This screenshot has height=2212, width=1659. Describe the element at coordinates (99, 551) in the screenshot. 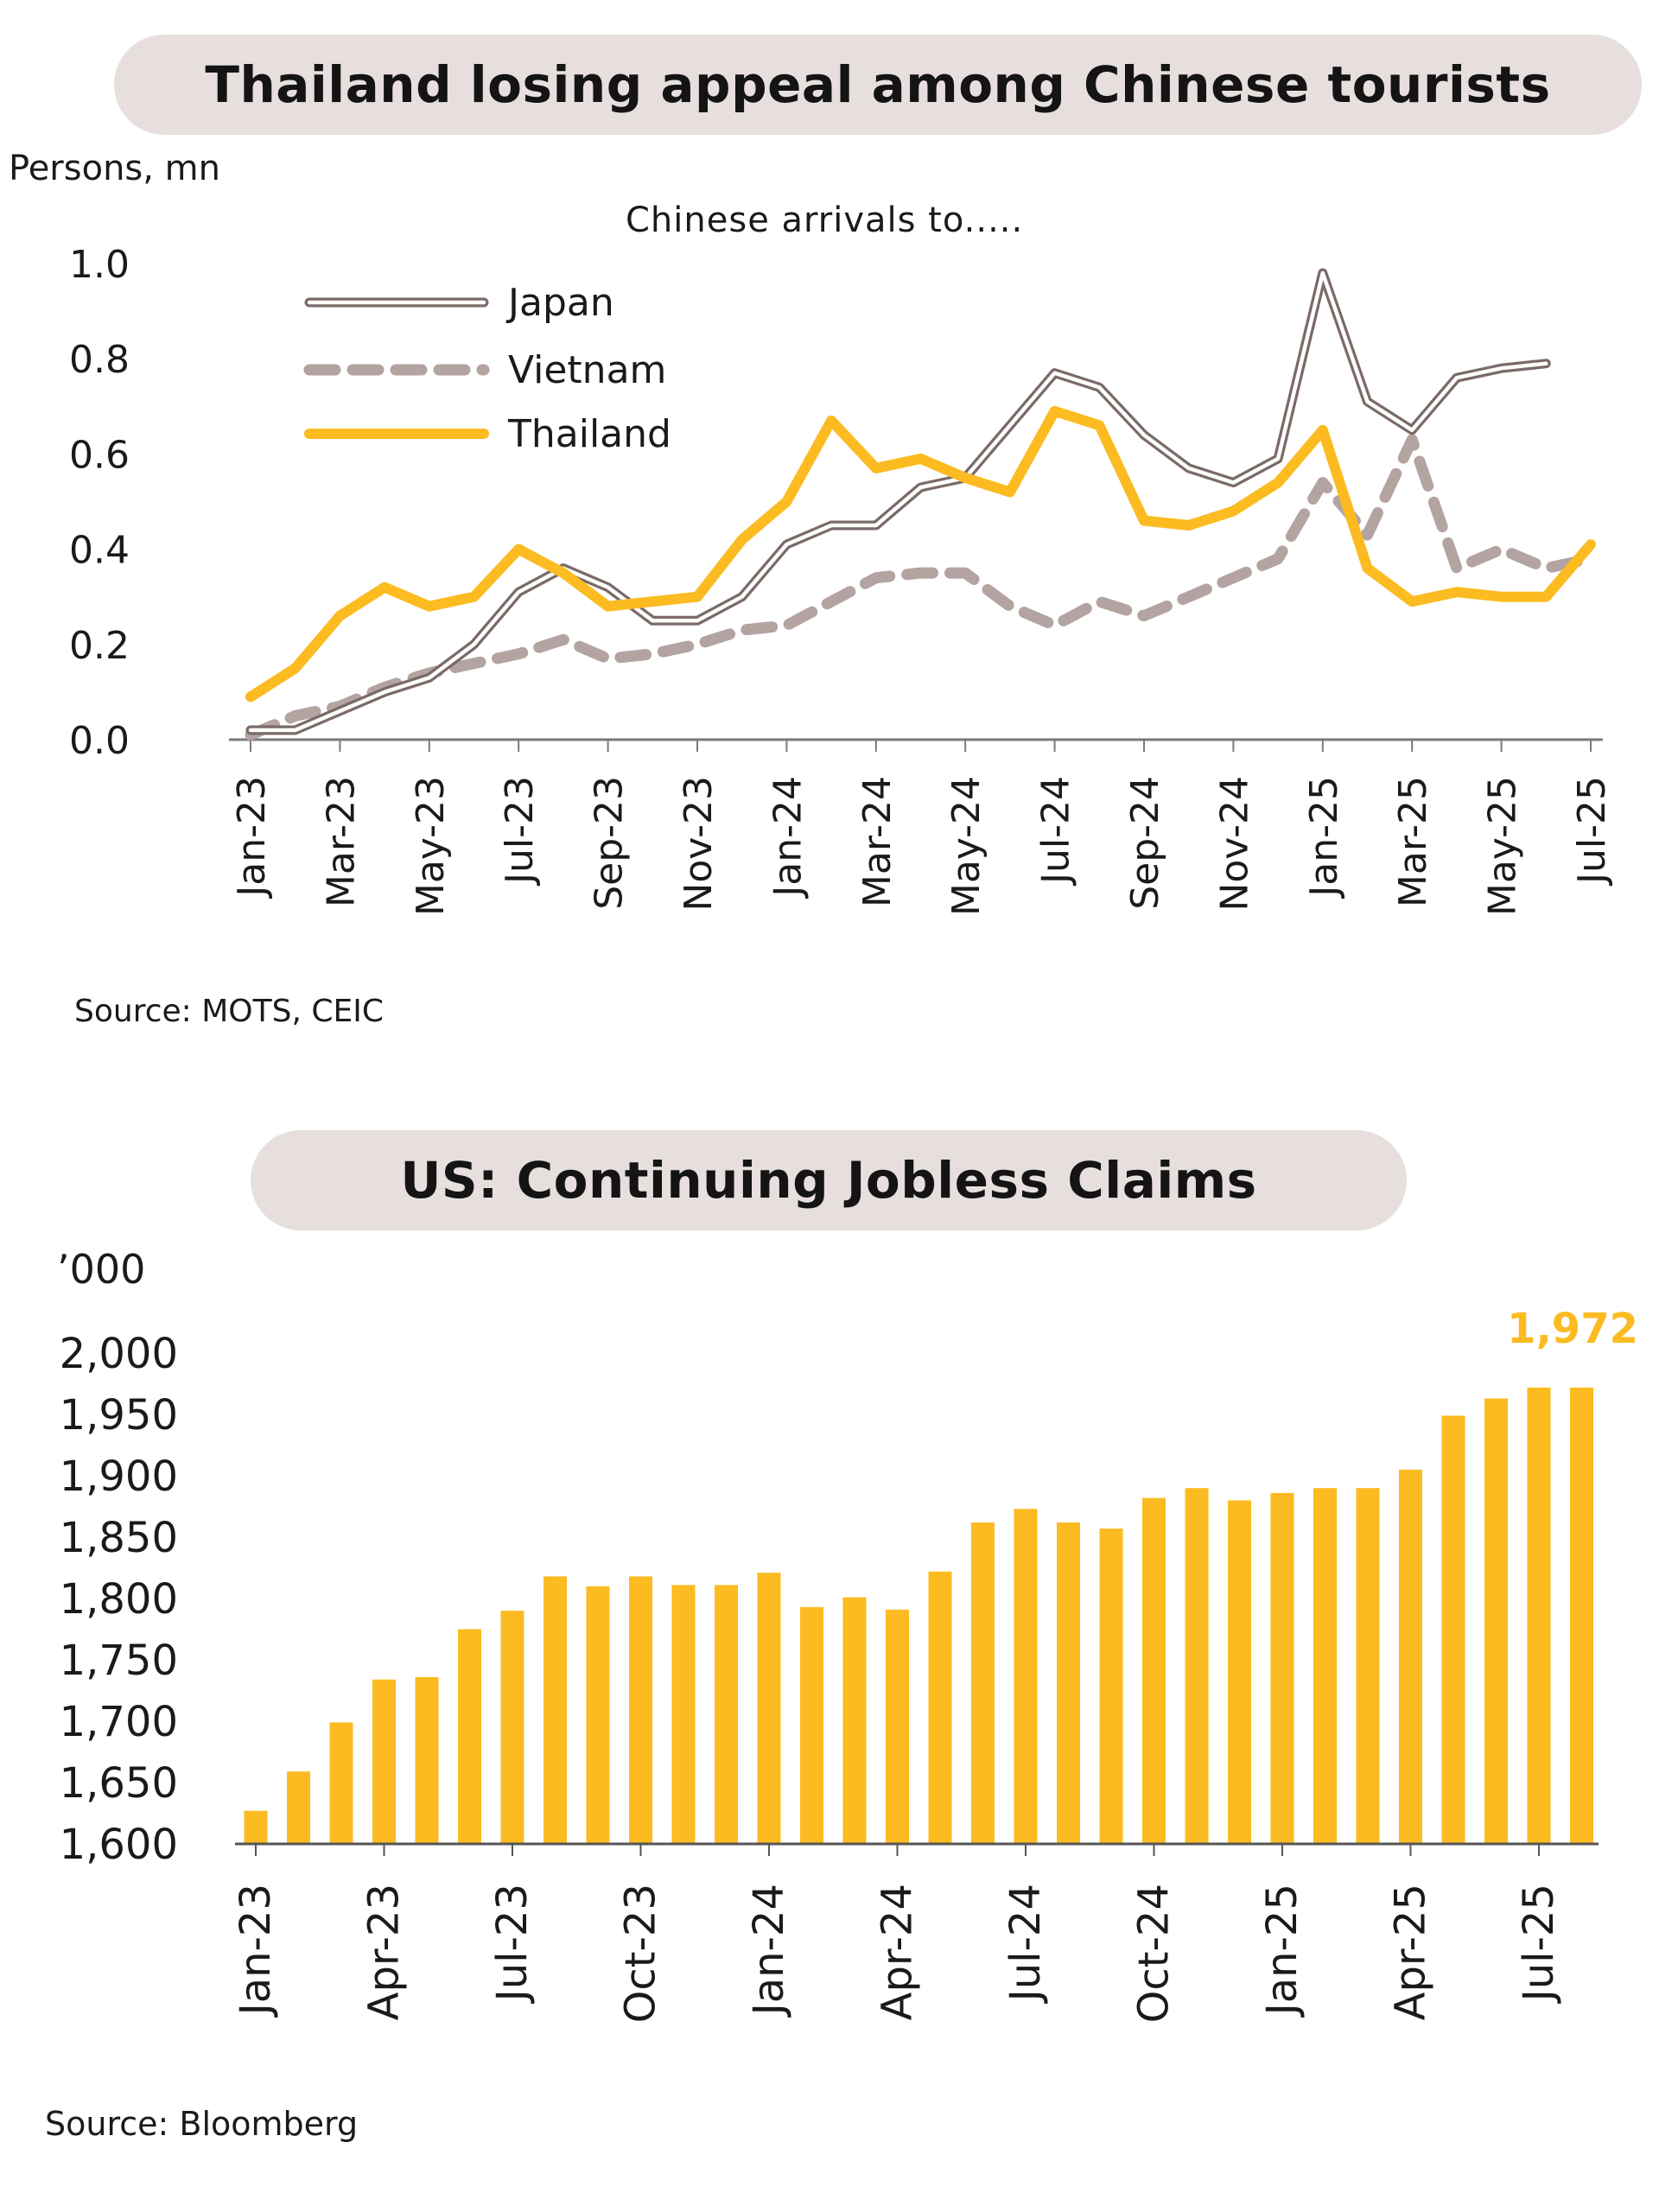

I see `chart1-y-tick-label: 0.4` at that location.